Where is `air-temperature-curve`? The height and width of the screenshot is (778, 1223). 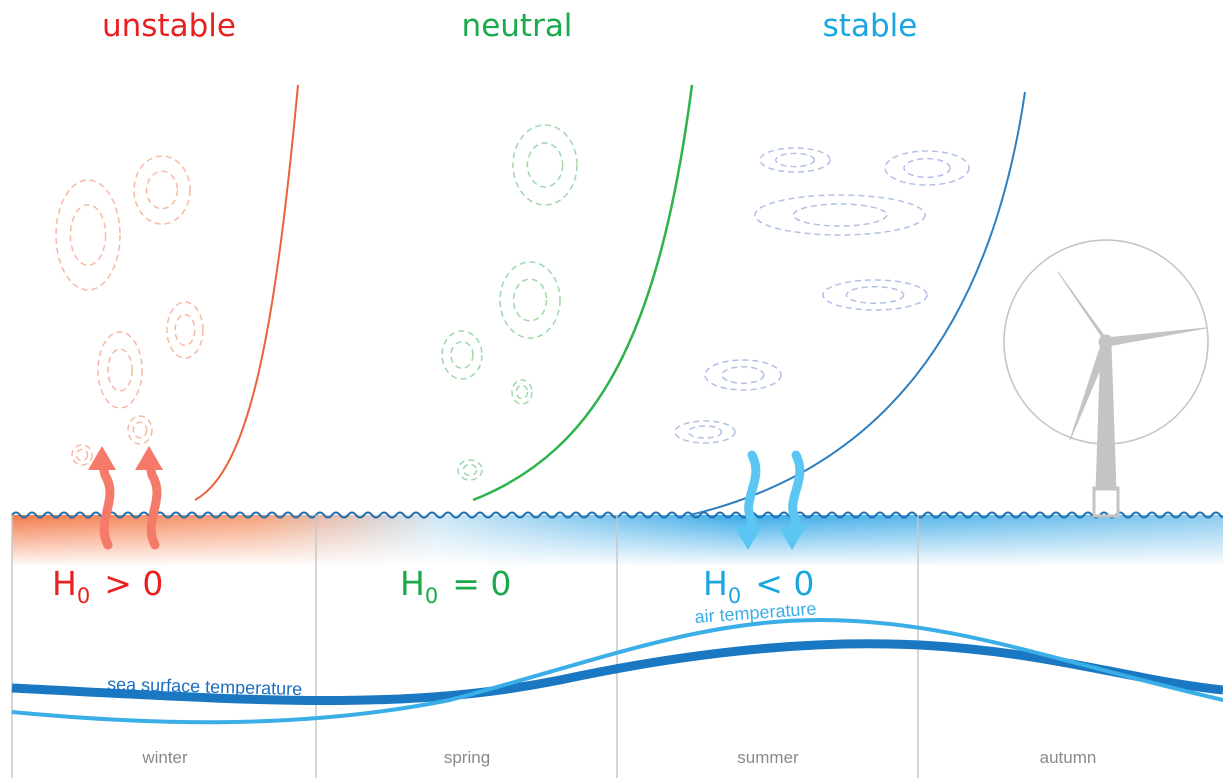 air-temperature-curve is located at coordinates (617, 671).